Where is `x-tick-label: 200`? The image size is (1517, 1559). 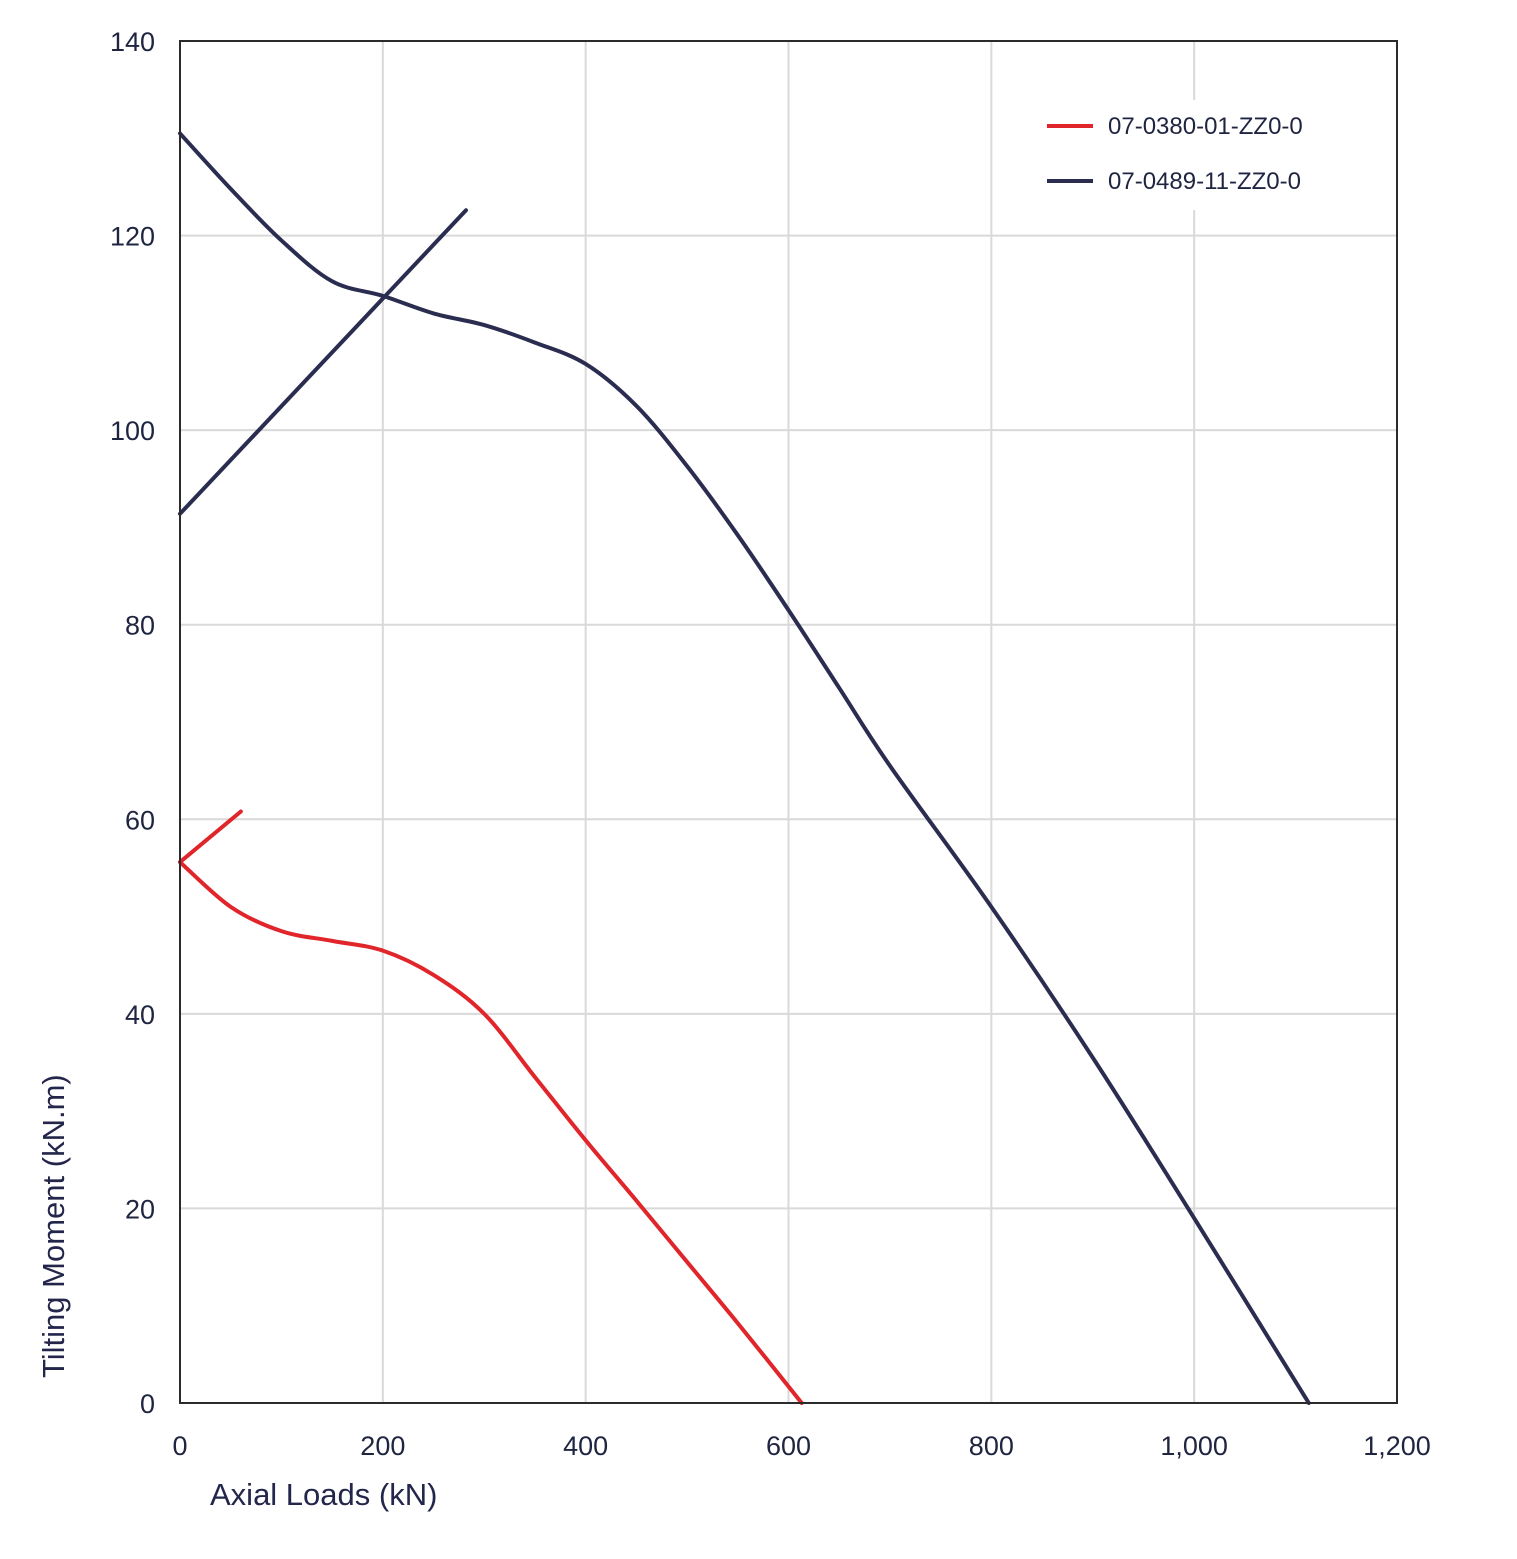
x-tick-label: 200 is located at coordinates (382, 1446).